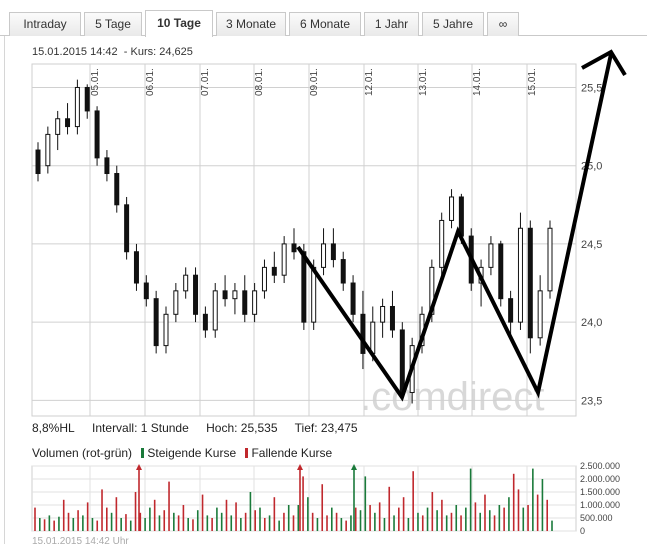 This screenshot has height=544, width=647. Describe the element at coordinates (591, 323) in the screenshot. I see `y-tick-label: 24,0` at that location.